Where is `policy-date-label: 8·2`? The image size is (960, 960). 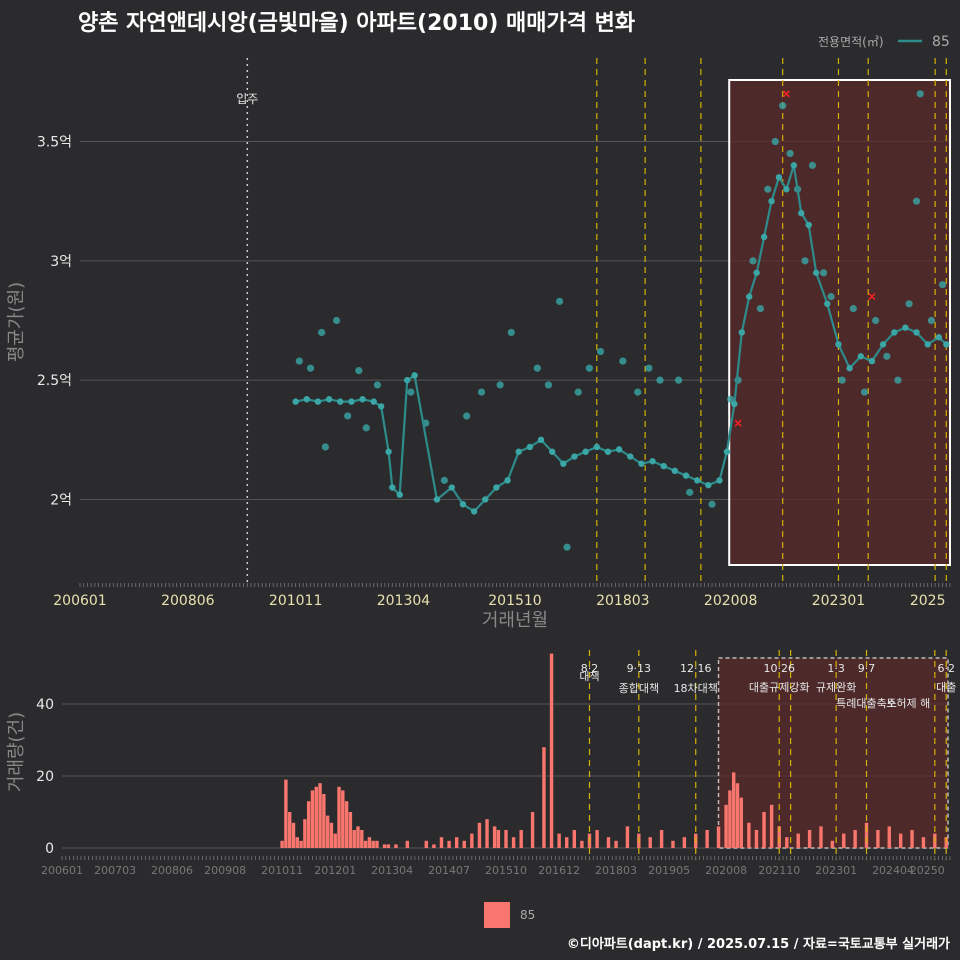
policy-date-label: 8·2 is located at coordinates (590, 668).